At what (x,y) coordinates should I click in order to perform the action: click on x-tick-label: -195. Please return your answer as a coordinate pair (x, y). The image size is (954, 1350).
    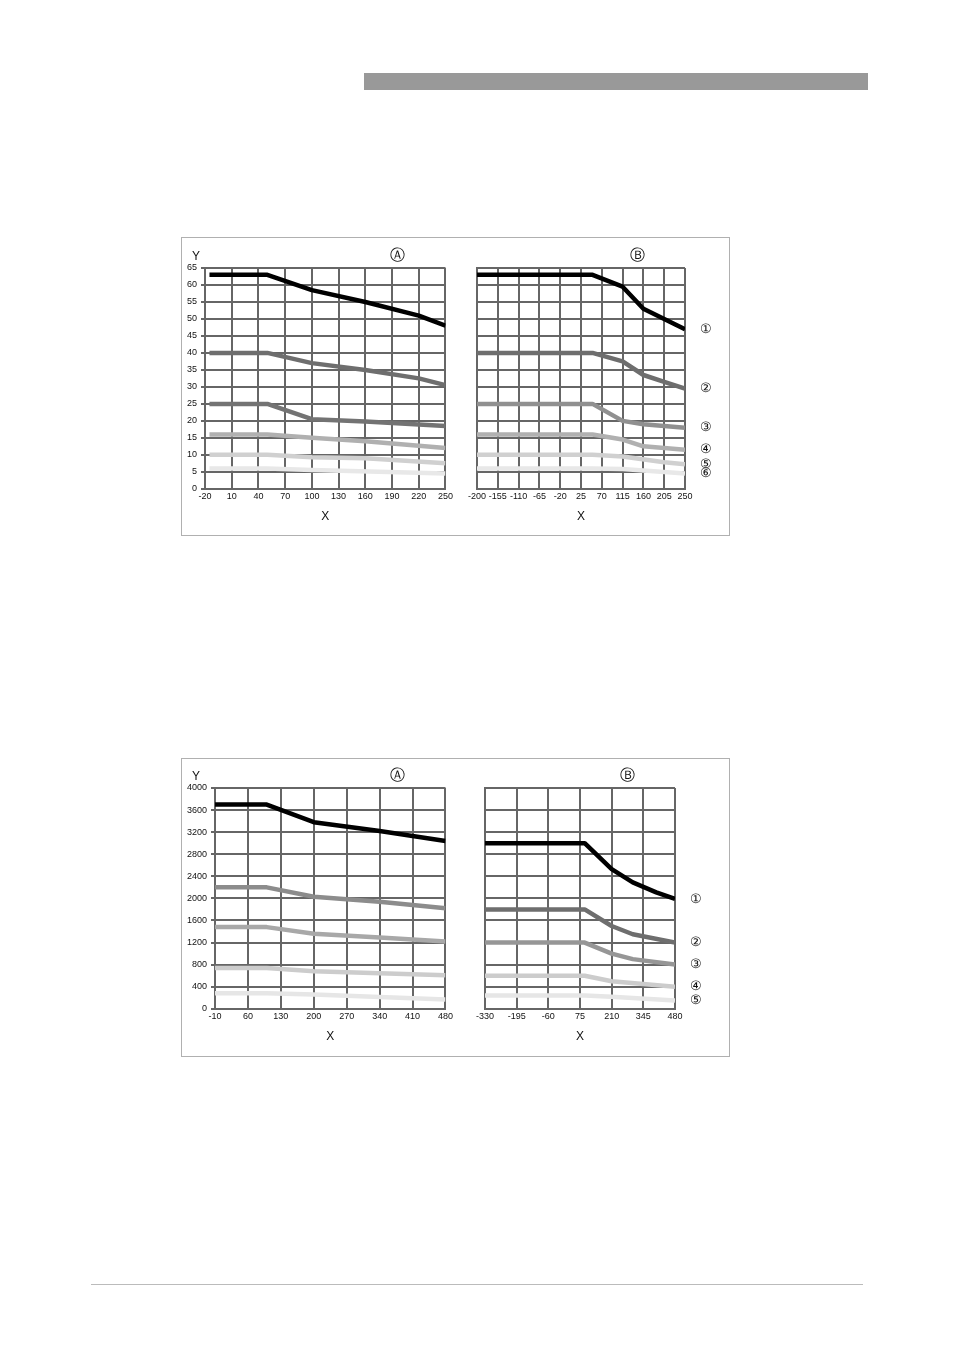
    Looking at the image, I should click on (516, 1015).